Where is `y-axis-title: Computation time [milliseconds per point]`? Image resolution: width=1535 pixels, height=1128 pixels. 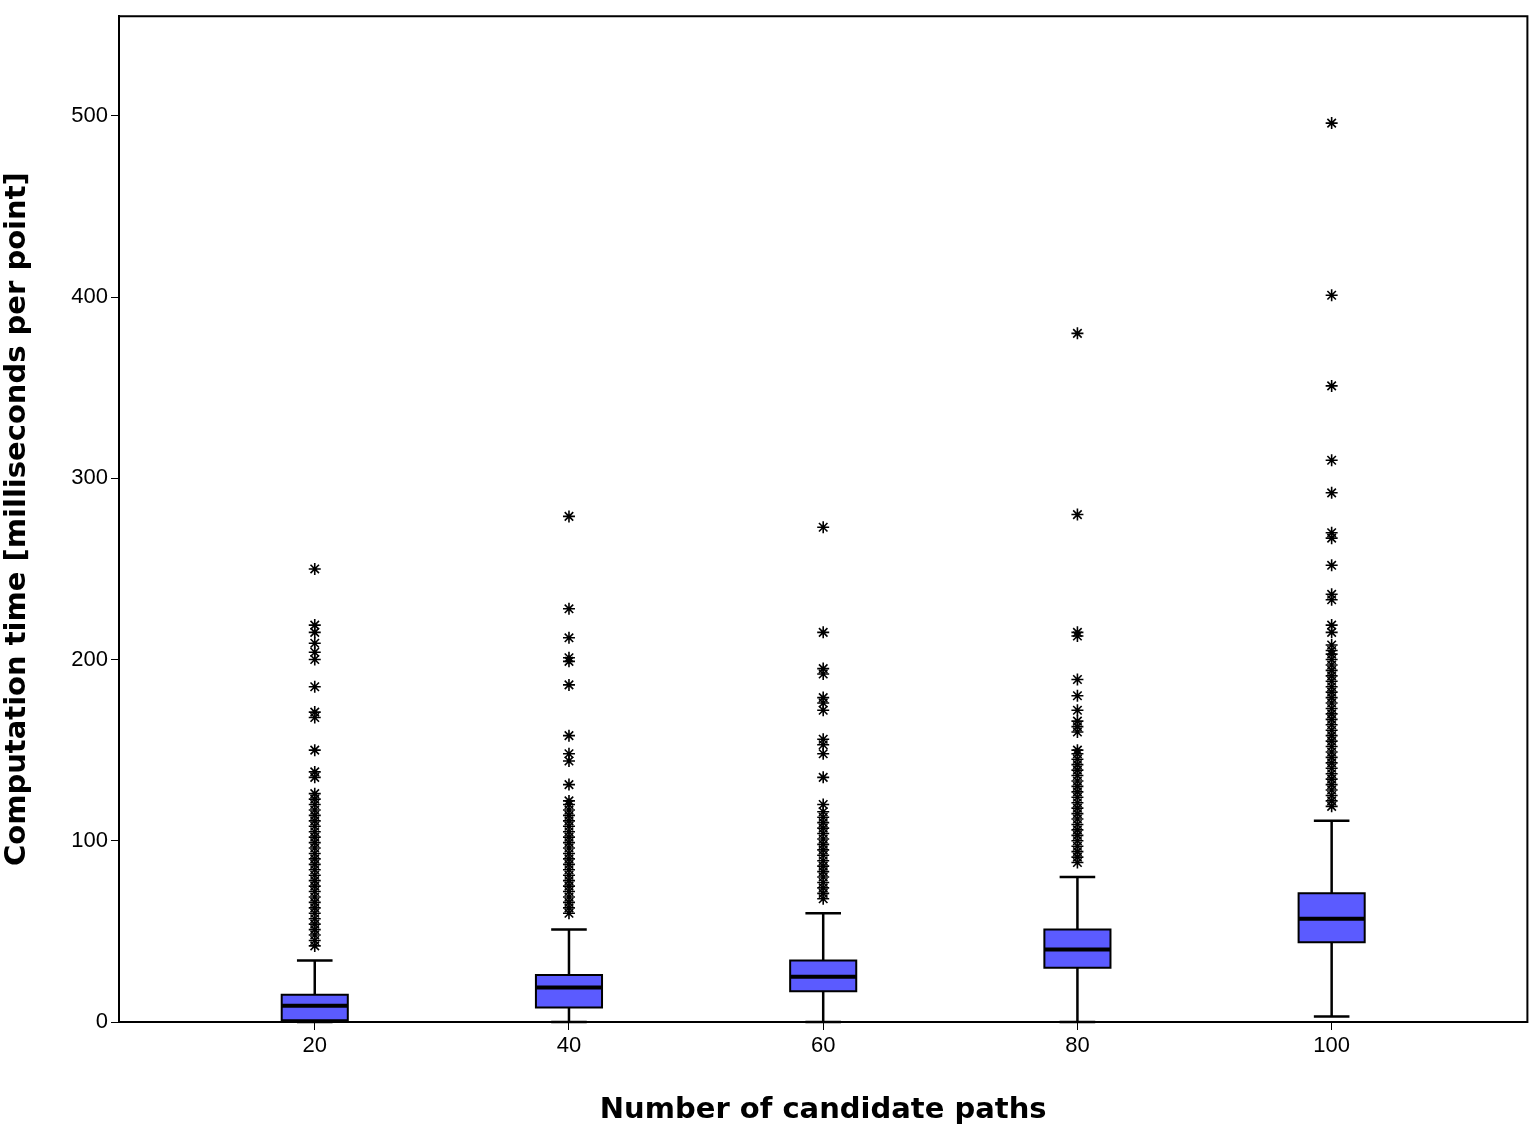 y-axis-title: Computation time [milliseconds per point] is located at coordinates (16, 519).